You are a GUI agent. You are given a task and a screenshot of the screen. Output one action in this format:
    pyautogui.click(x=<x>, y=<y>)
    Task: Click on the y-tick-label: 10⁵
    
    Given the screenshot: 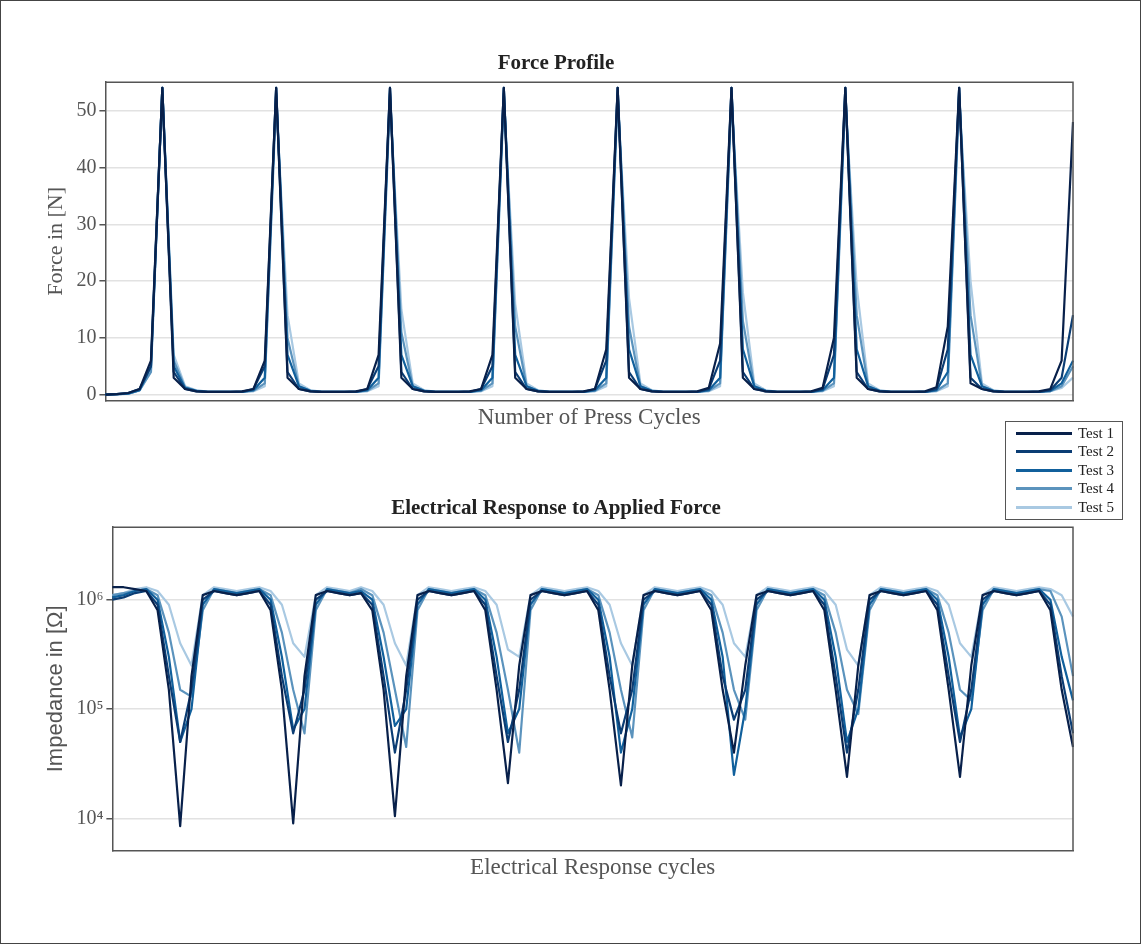 What is the action you would take?
    pyautogui.click(x=90, y=707)
    